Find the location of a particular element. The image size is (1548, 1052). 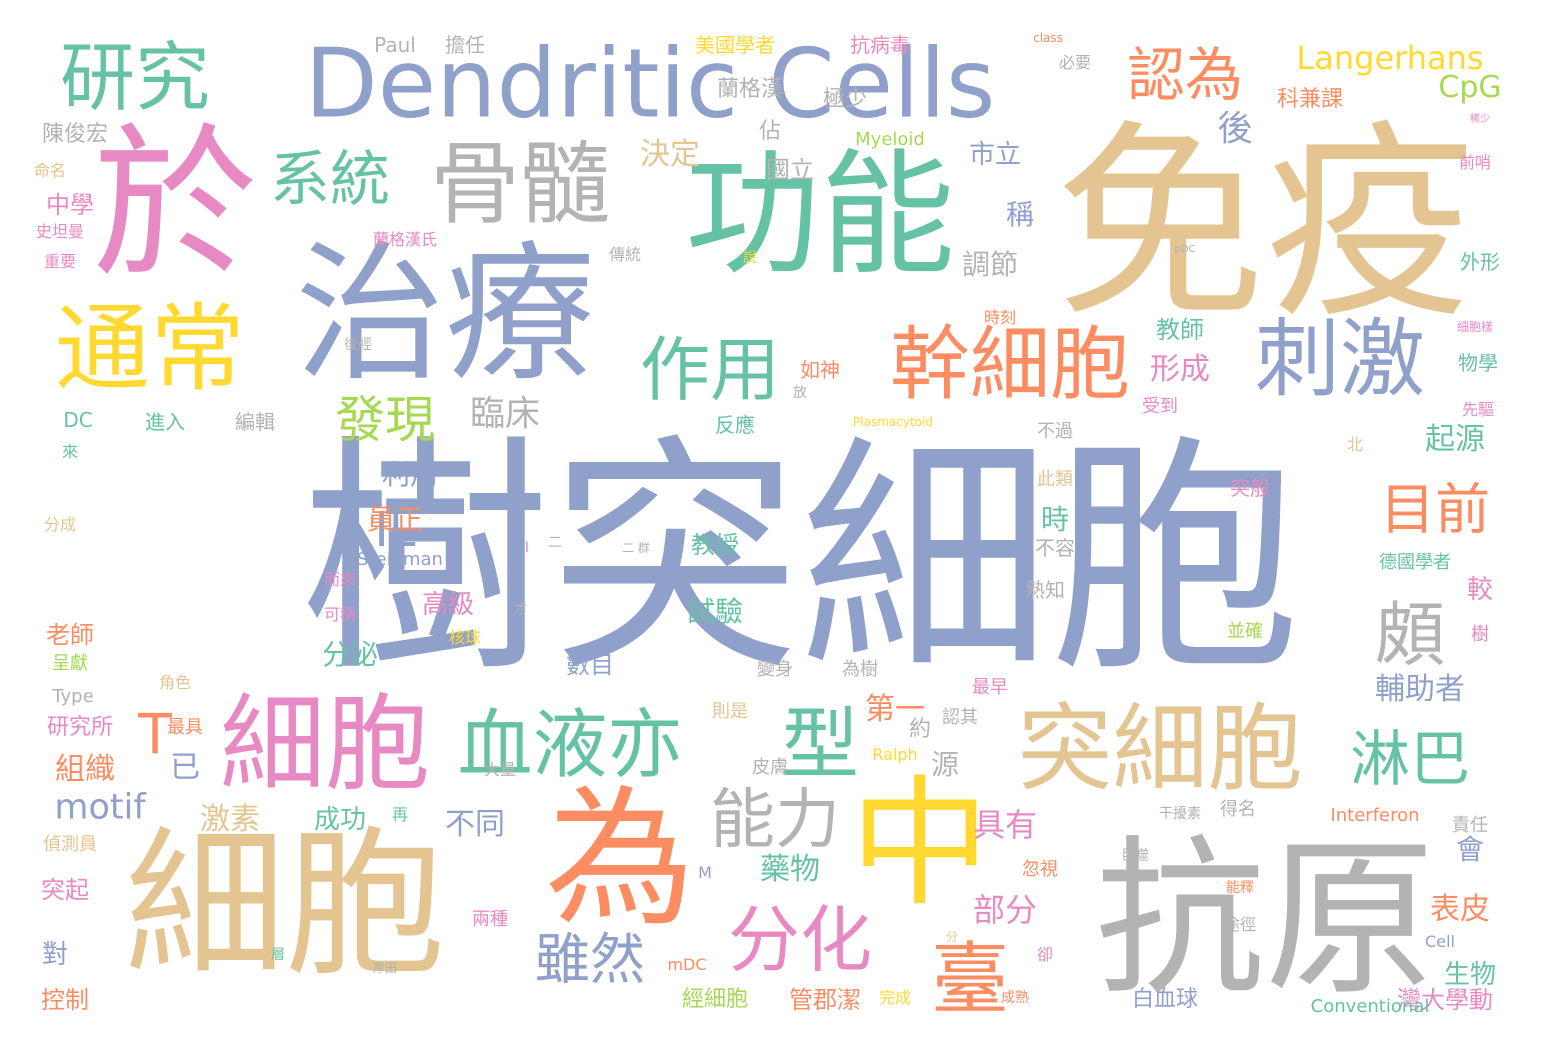

word-cjk-148: 再 is located at coordinates (400, 814).